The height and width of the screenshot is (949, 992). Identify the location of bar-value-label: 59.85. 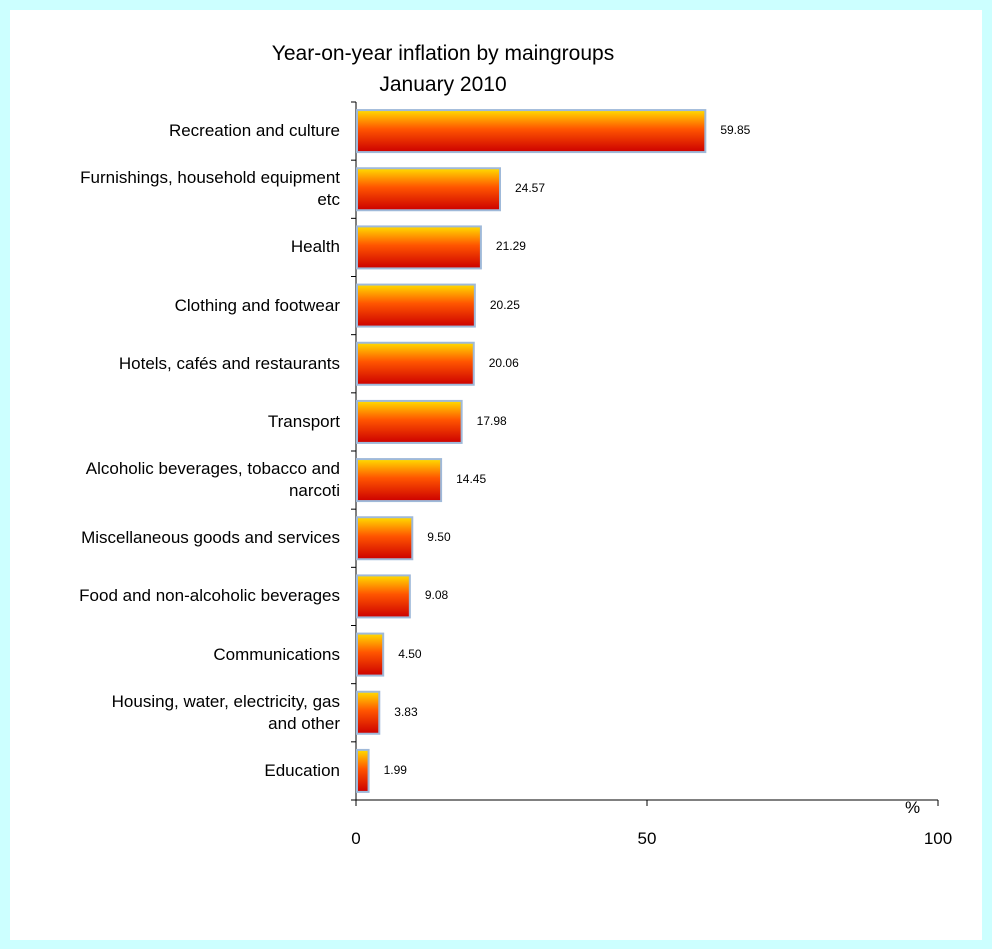
(735, 130).